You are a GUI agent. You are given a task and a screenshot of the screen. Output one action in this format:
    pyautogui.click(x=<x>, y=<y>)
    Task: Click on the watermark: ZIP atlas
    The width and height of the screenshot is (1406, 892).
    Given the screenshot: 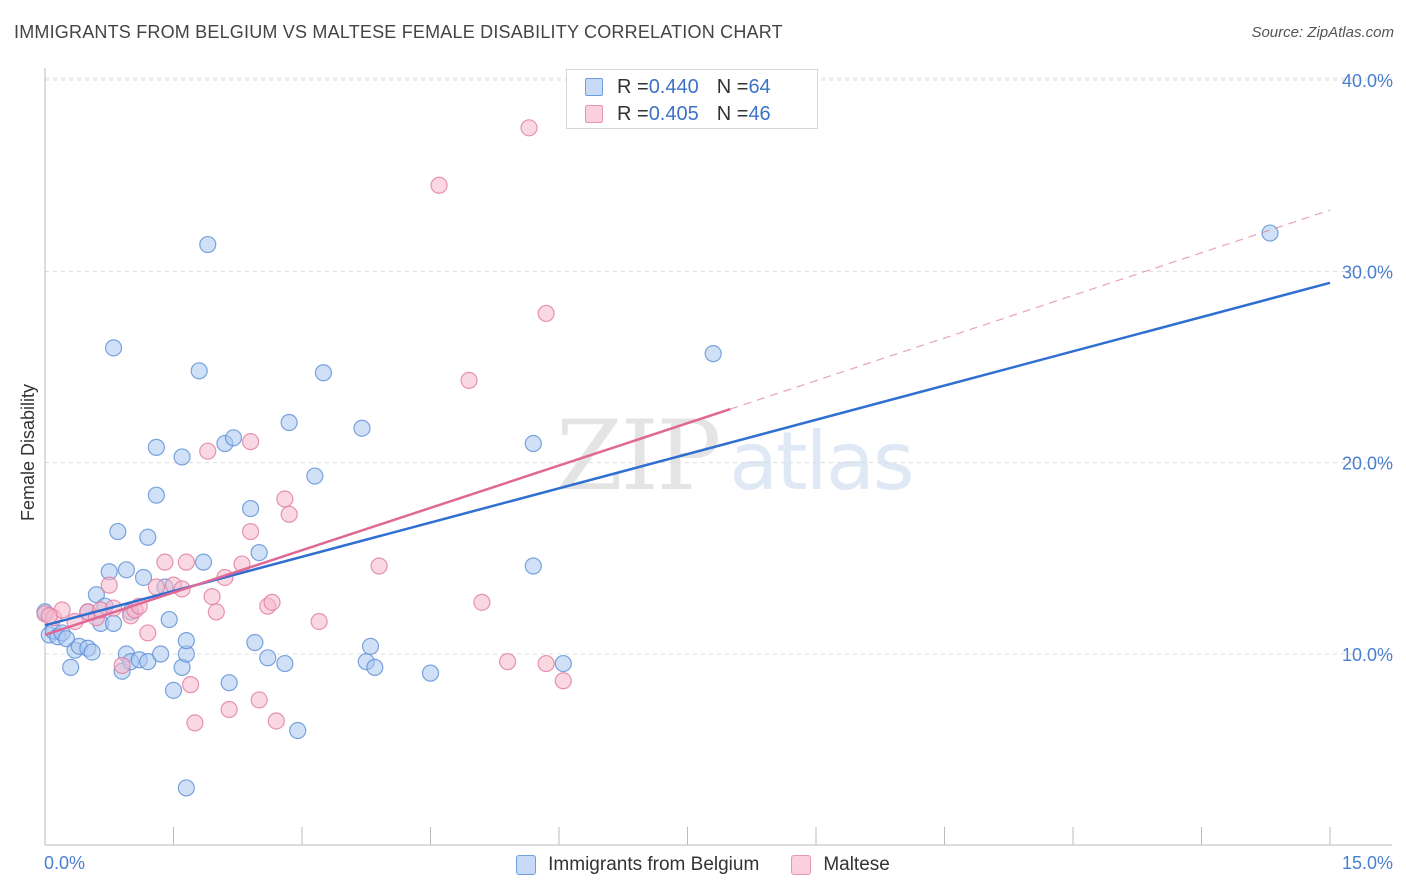 What is the action you would take?
    pyautogui.click(x=735, y=456)
    